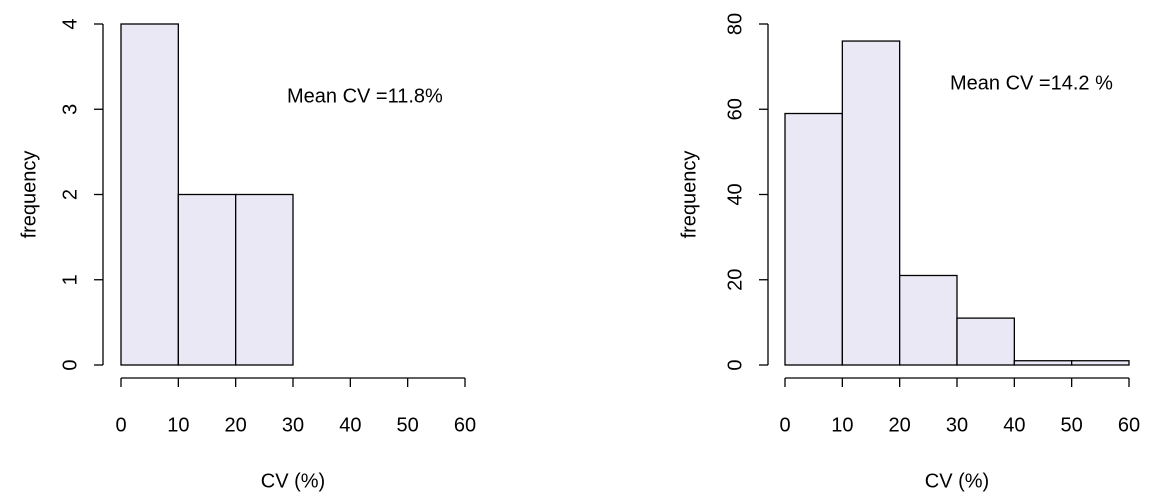 Image resolution: width=1157 pixels, height=494 pixels. What do you see at coordinates (70, 109) in the screenshot?
I see `y-tick-label: 3` at bounding box center [70, 109].